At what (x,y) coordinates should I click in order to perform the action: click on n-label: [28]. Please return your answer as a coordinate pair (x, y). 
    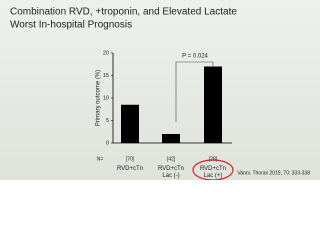
    Looking at the image, I should click on (213, 159).